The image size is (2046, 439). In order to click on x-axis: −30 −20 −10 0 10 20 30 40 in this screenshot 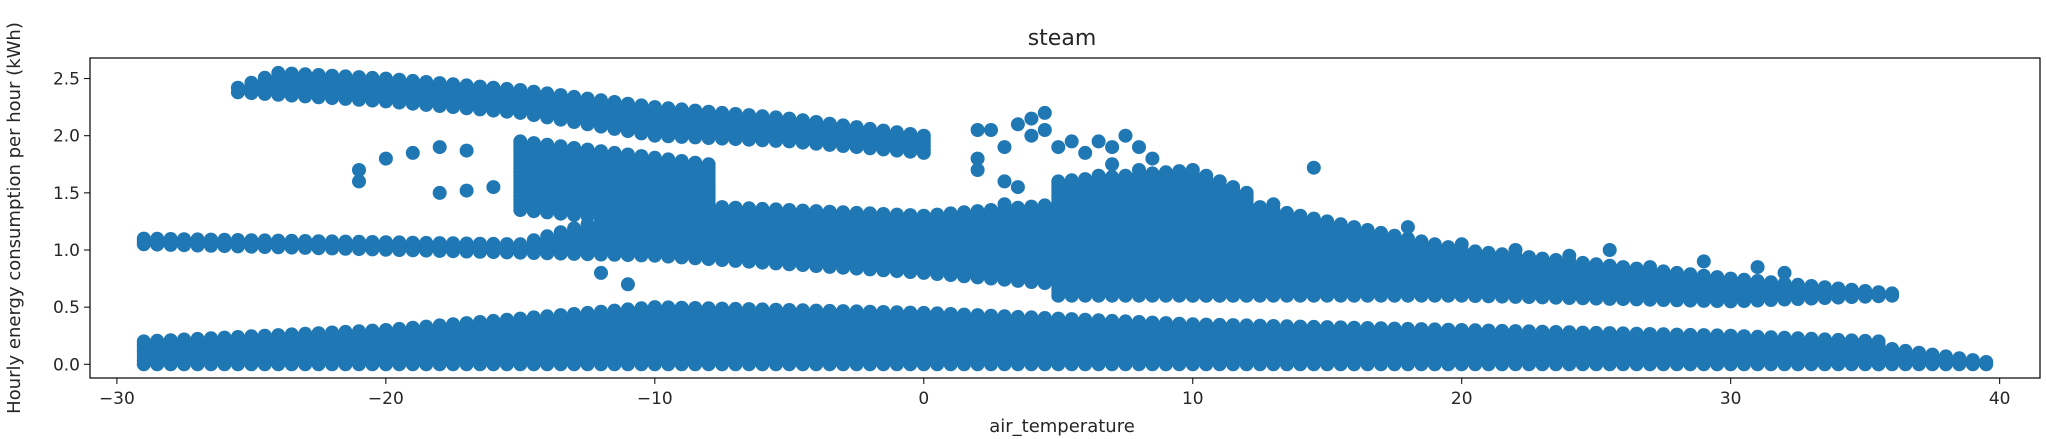, I will do `click(1054, 393)`.